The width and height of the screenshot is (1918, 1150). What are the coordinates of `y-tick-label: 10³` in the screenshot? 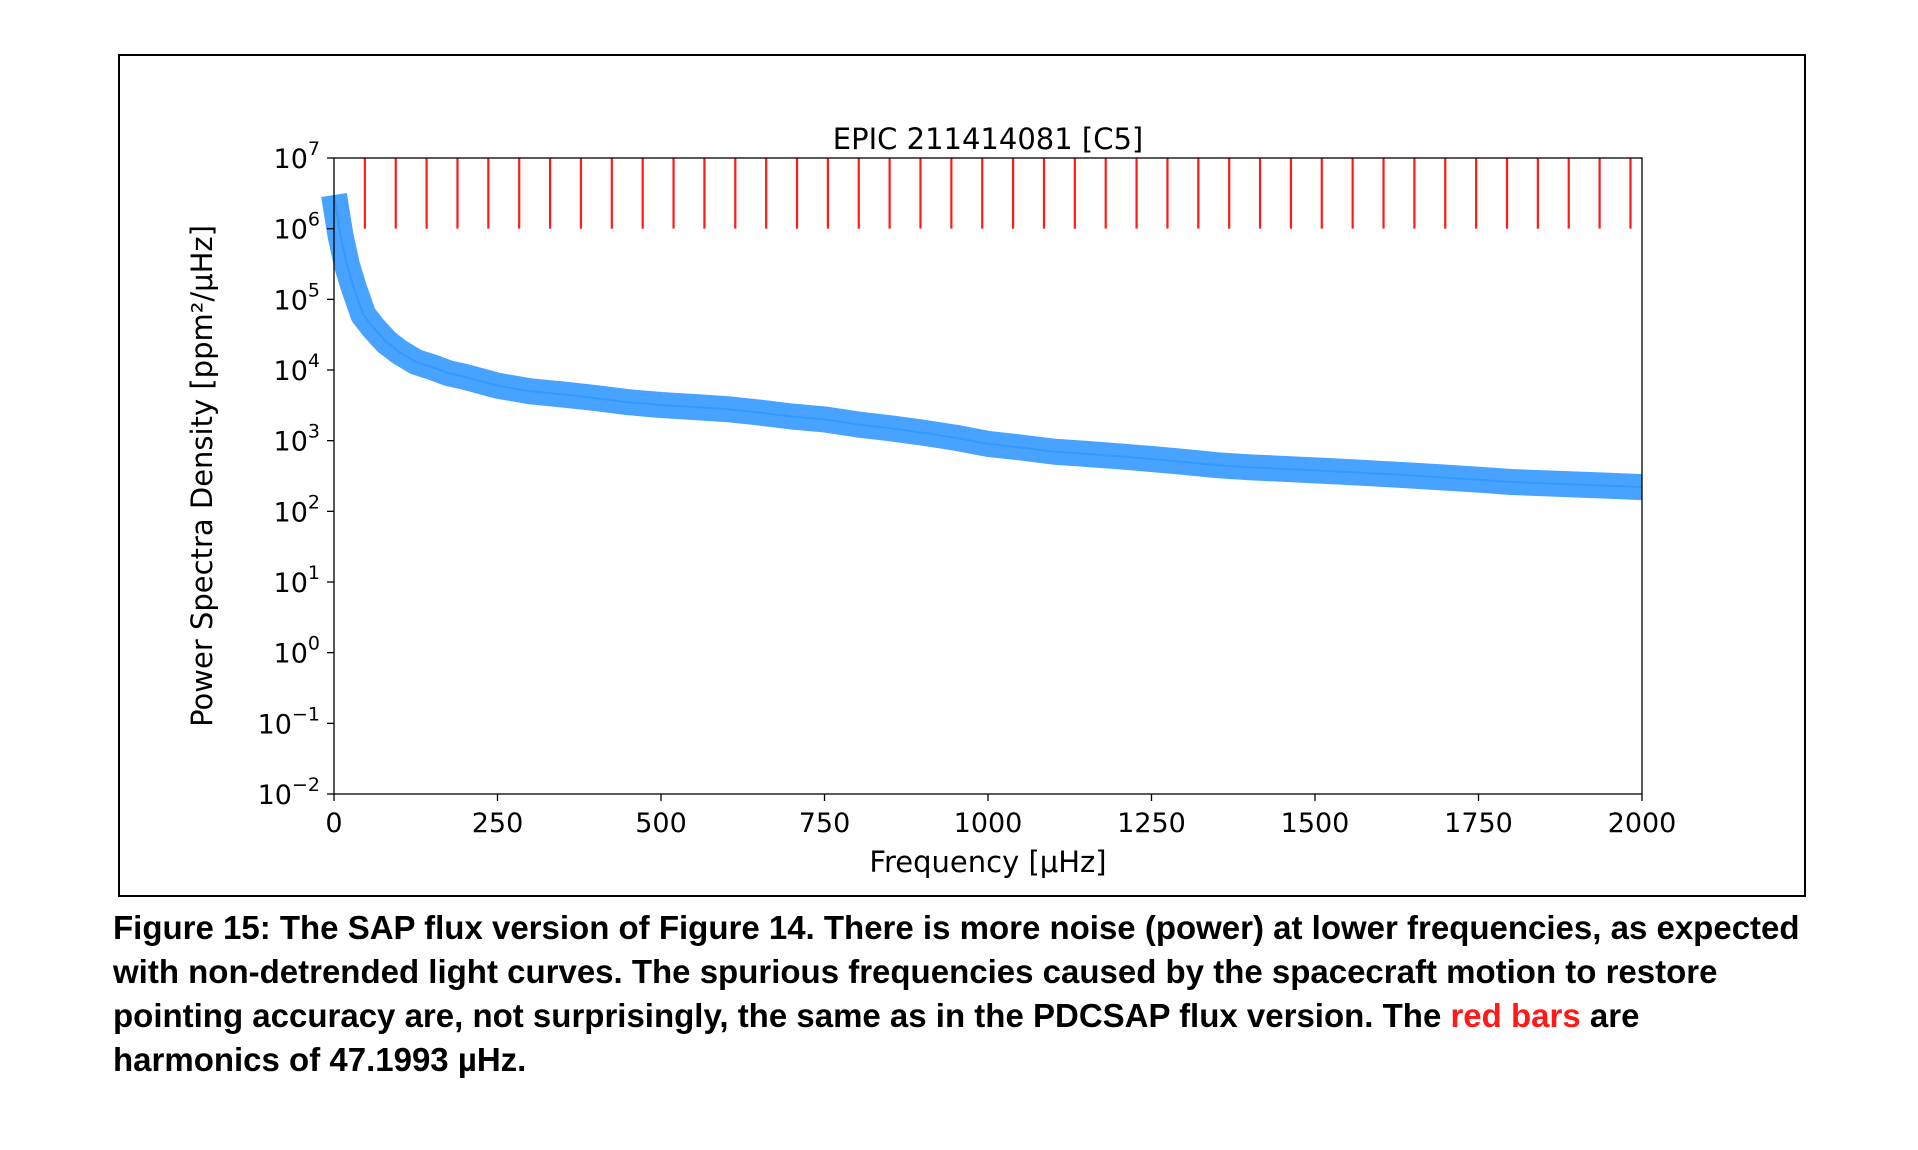 It's located at (297, 439).